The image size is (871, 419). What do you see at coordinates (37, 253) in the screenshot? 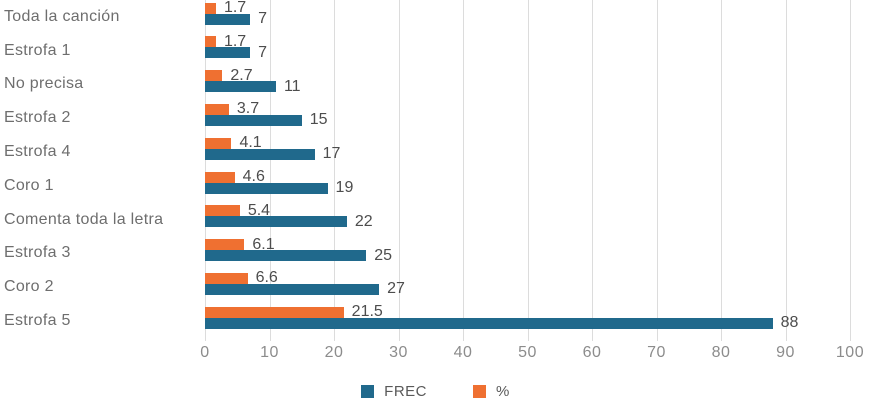
I see `category-label: Estrofa 3` at bounding box center [37, 253].